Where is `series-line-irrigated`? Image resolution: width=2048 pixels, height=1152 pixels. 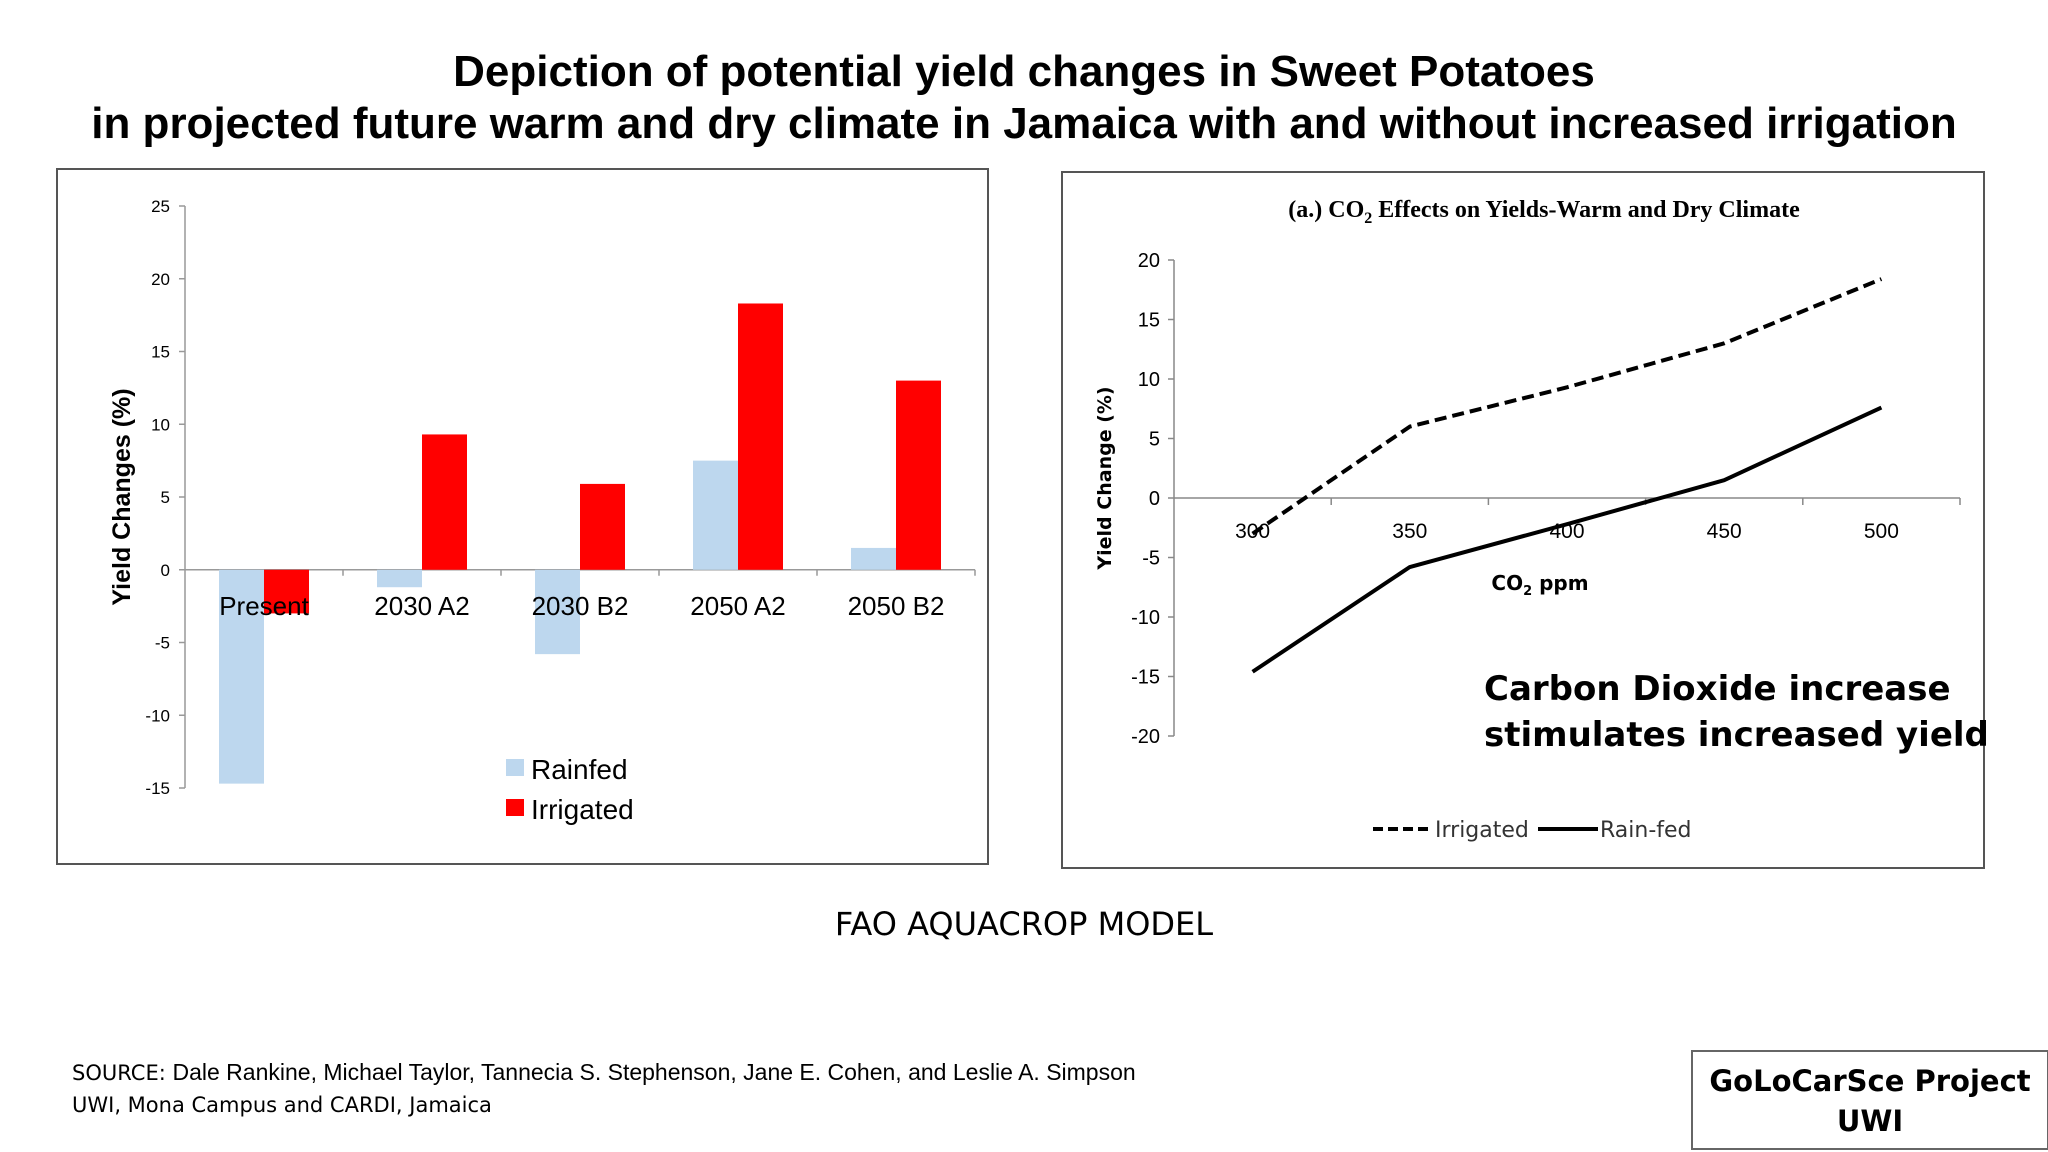 series-line-irrigated is located at coordinates (1567, 406).